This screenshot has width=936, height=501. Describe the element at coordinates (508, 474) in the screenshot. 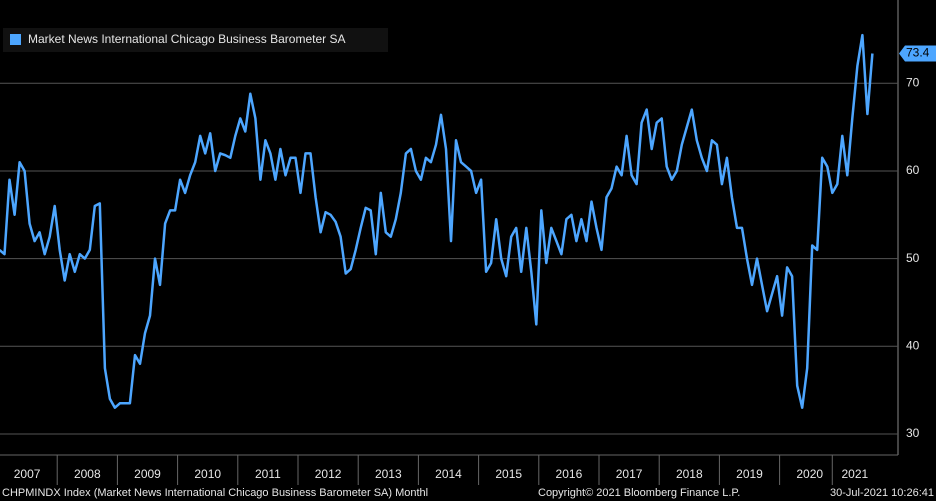

I see `x-tick-label: 2015` at that location.